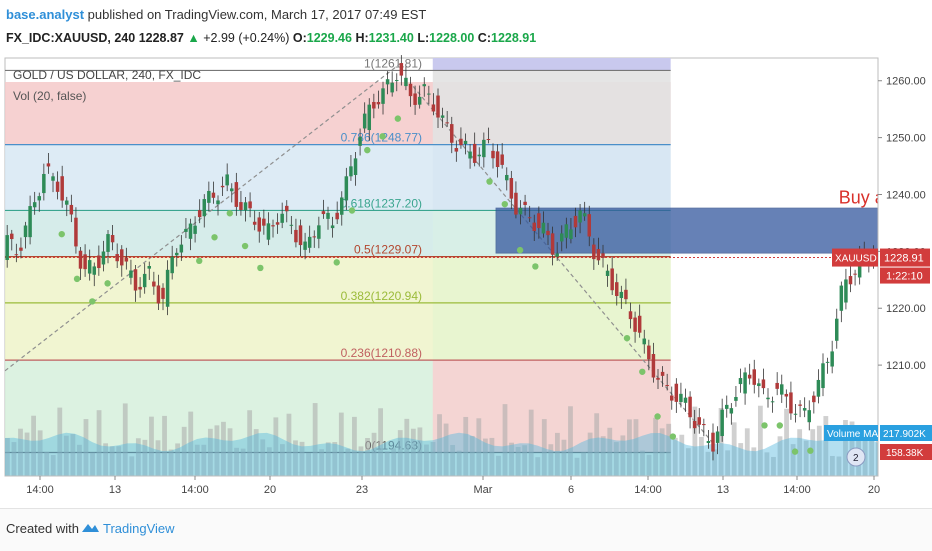  Describe the element at coordinates (193, 38) in the screenshot. I see `up-arrow-icon: ▲` at that location.